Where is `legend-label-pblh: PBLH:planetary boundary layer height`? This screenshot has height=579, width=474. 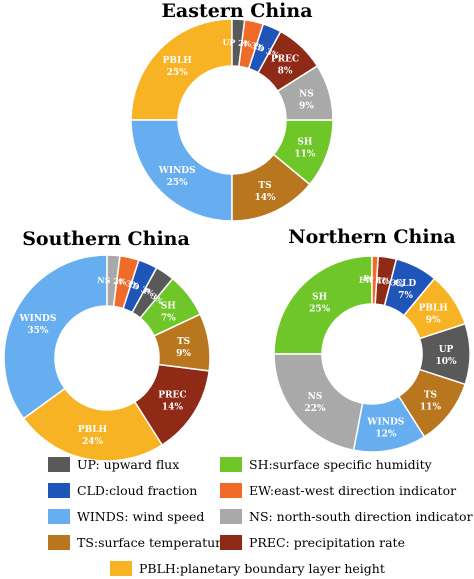 legend-label-pblh: PBLH:planetary boundary layer height is located at coordinates (262, 568).